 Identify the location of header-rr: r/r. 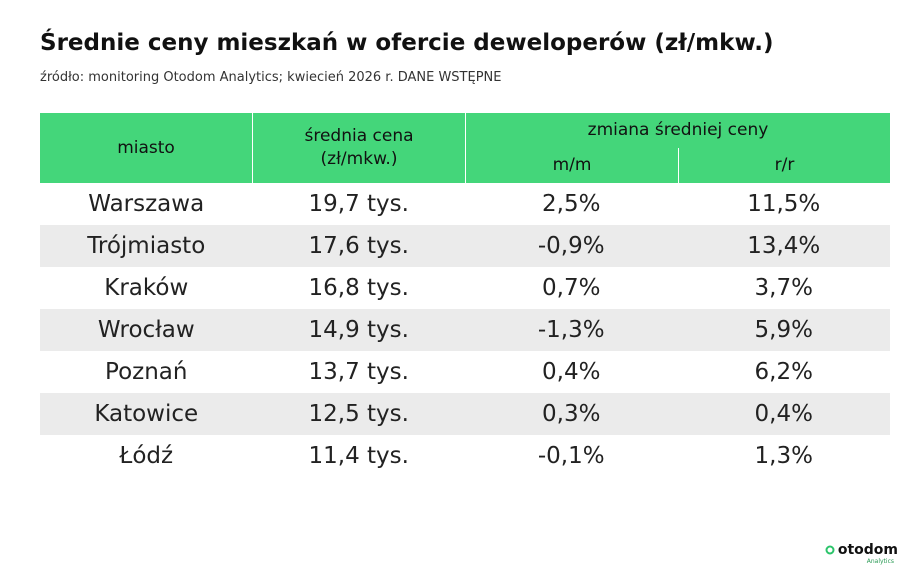
(784, 165).